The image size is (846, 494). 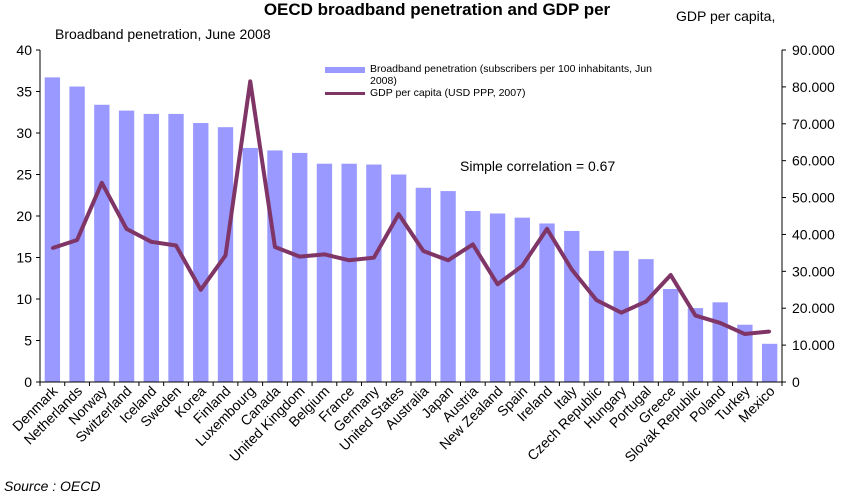 I want to click on legend-label-gdp: GDP per capita (USD PPP, 2007), so click(x=448, y=93).